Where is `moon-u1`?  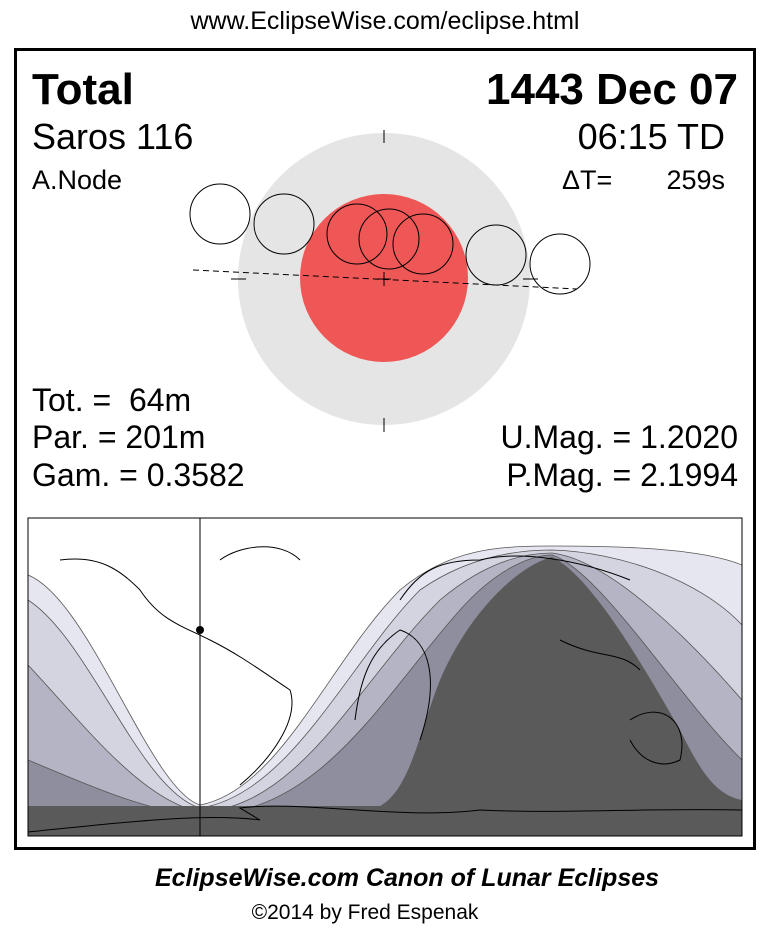 moon-u1 is located at coordinates (284, 224).